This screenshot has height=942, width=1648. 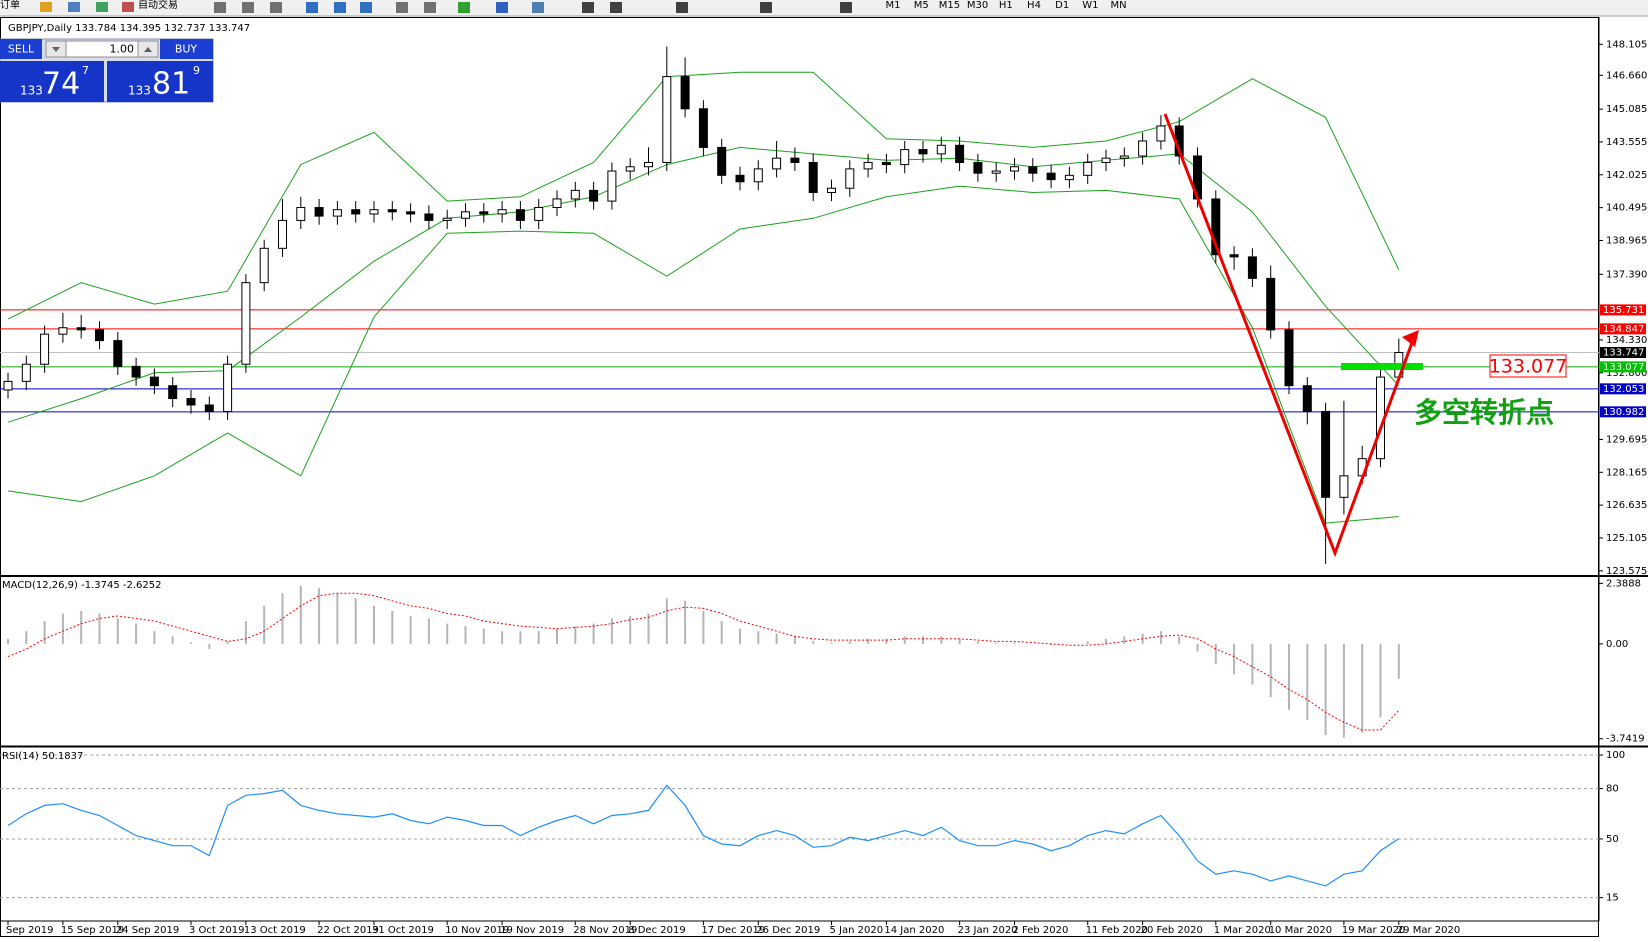 I want to click on sell-price-small: 7, so click(x=85, y=70).